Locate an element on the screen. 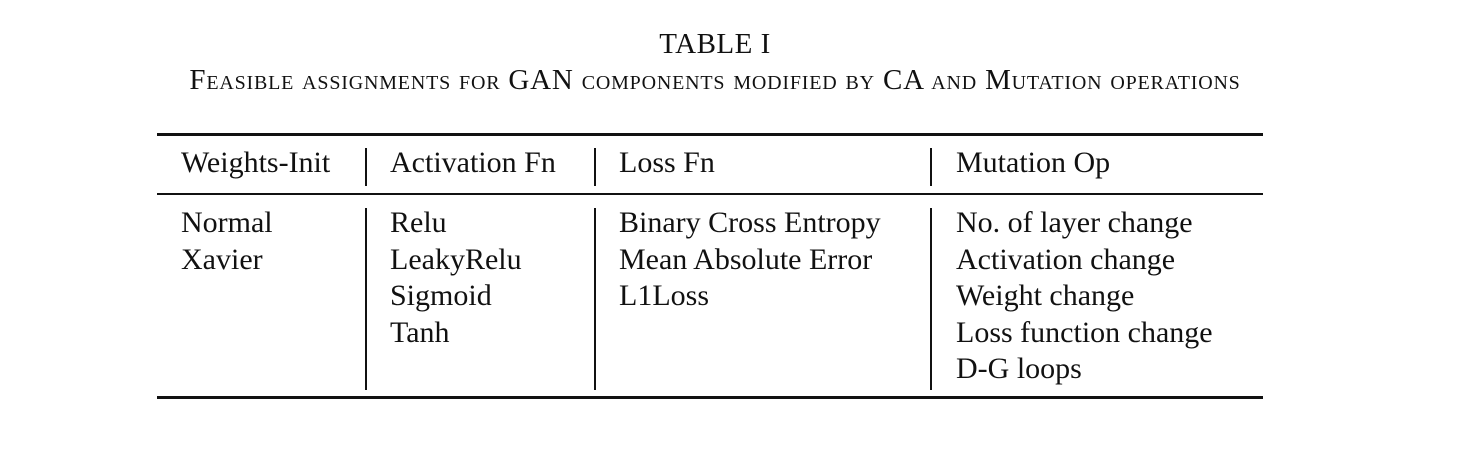  top-rule is located at coordinates (710, 134).